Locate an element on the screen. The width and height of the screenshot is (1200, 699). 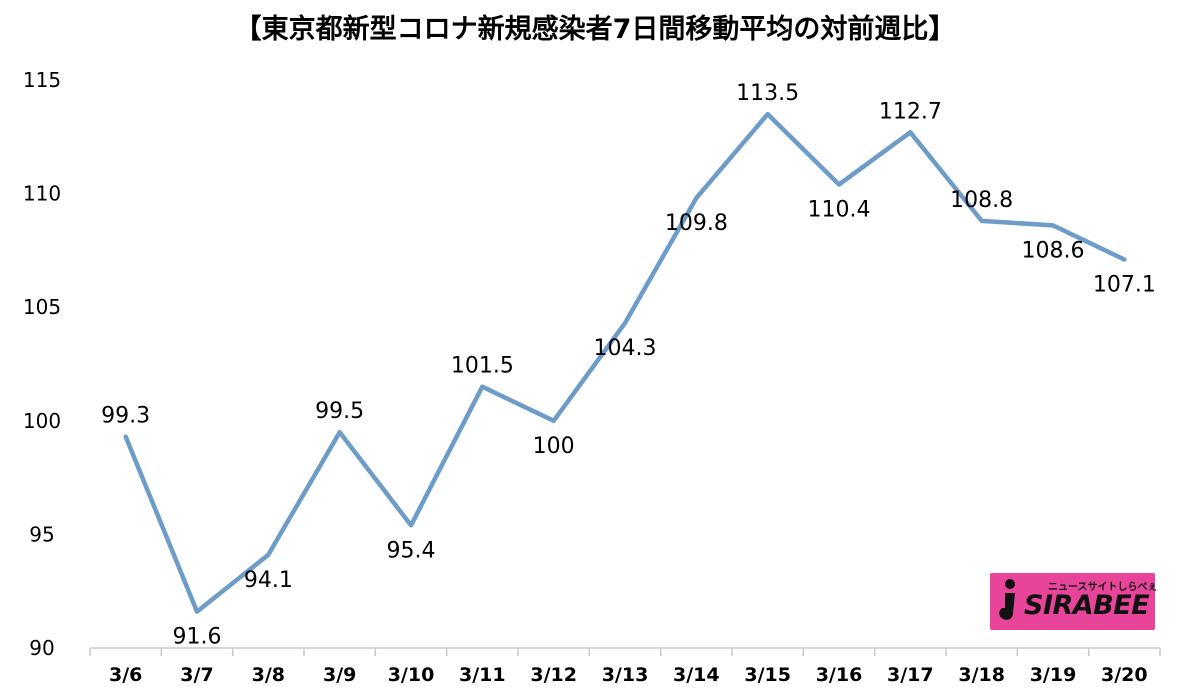
x-tick-label: 3/6 is located at coordinates (125, 675).